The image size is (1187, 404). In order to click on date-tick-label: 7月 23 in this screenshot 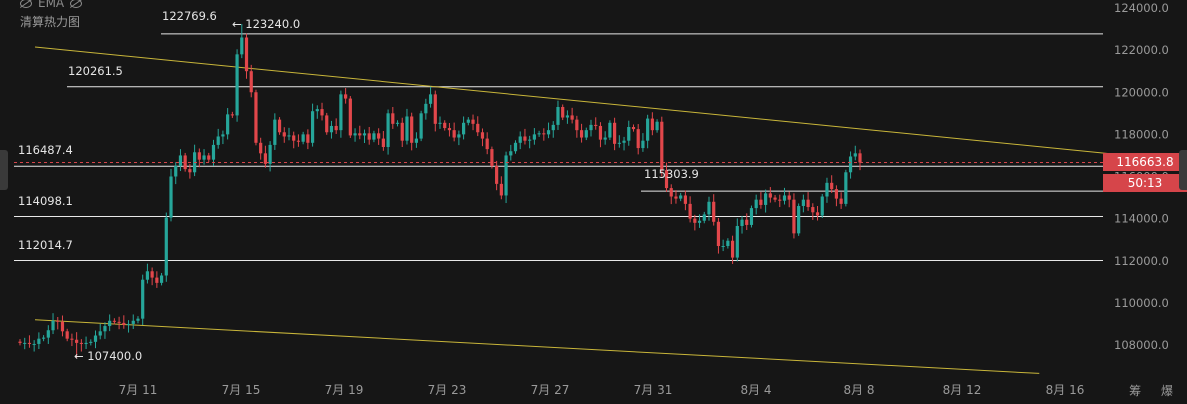, I will do `click(447, 390)`.